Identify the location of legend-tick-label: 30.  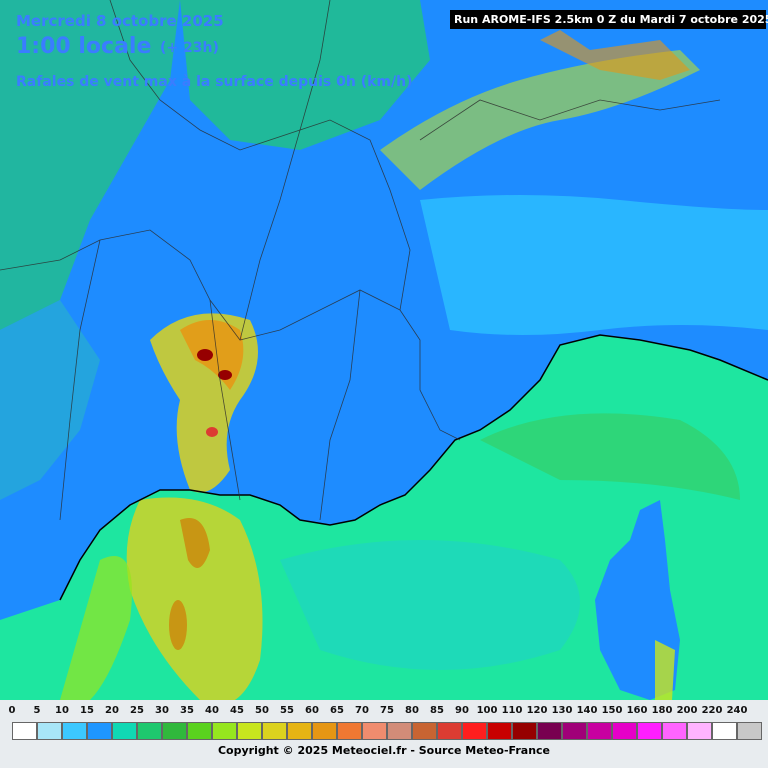
(162, 710).